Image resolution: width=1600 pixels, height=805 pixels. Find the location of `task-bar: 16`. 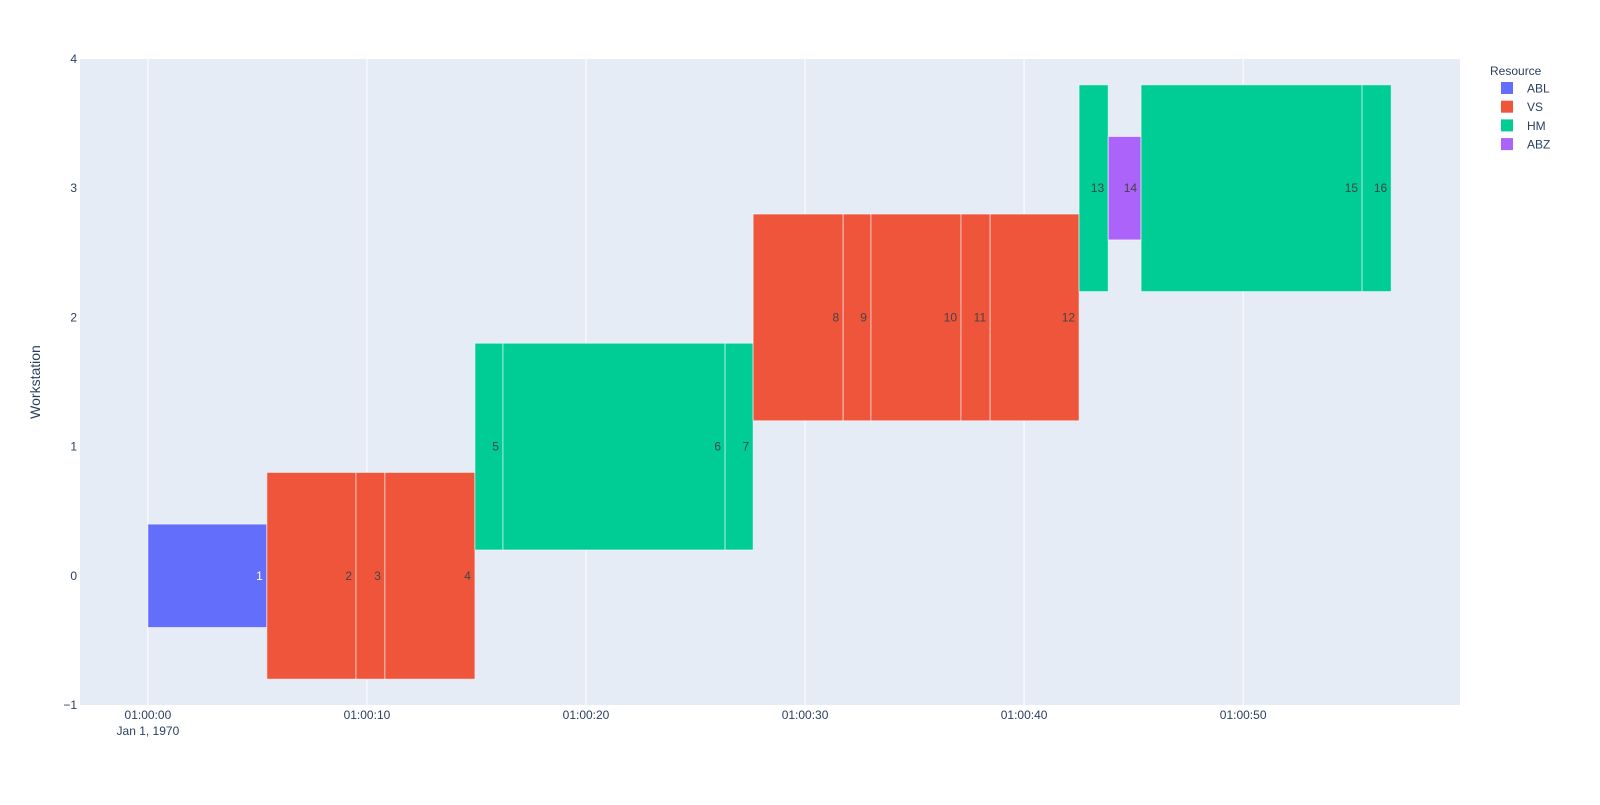

task-bar: 16 is located at coordinates (1376, 188).